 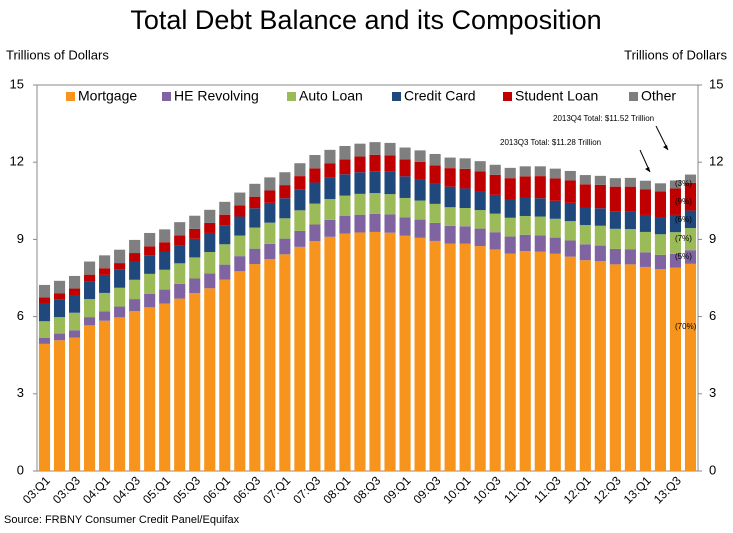 I want to click on y-tick-label: 3, so click(x=20, y=392).